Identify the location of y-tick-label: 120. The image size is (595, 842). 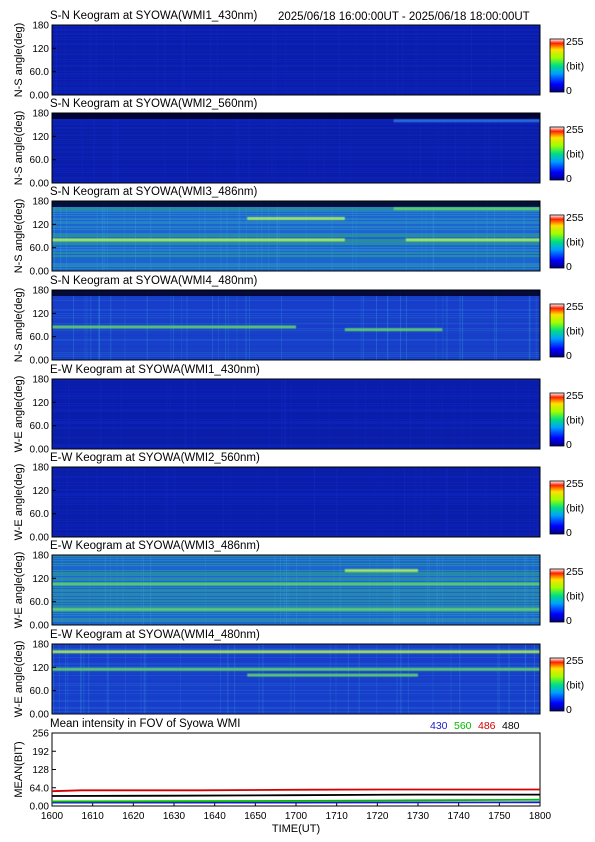
(40, 491).